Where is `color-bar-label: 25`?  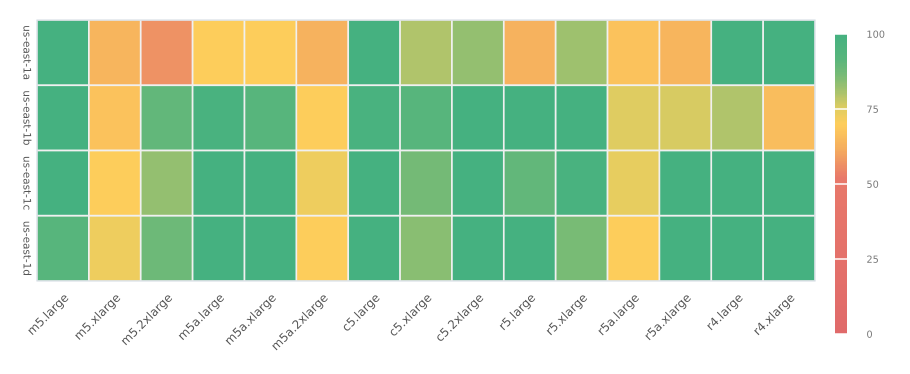
color-bar-label: 25 is located at coordinates (872, 259).